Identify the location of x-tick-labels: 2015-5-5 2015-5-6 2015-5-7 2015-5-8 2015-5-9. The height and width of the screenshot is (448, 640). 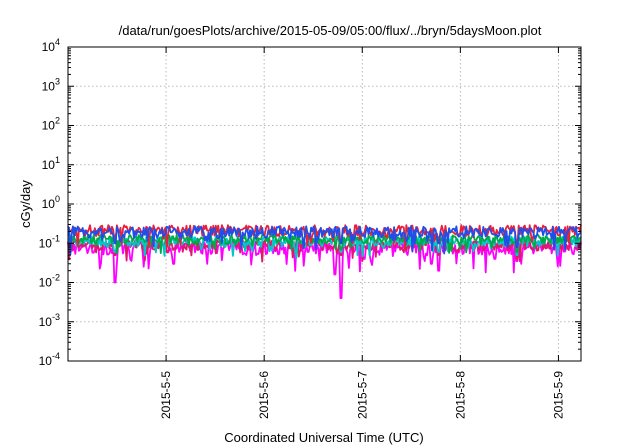
(362, 395).